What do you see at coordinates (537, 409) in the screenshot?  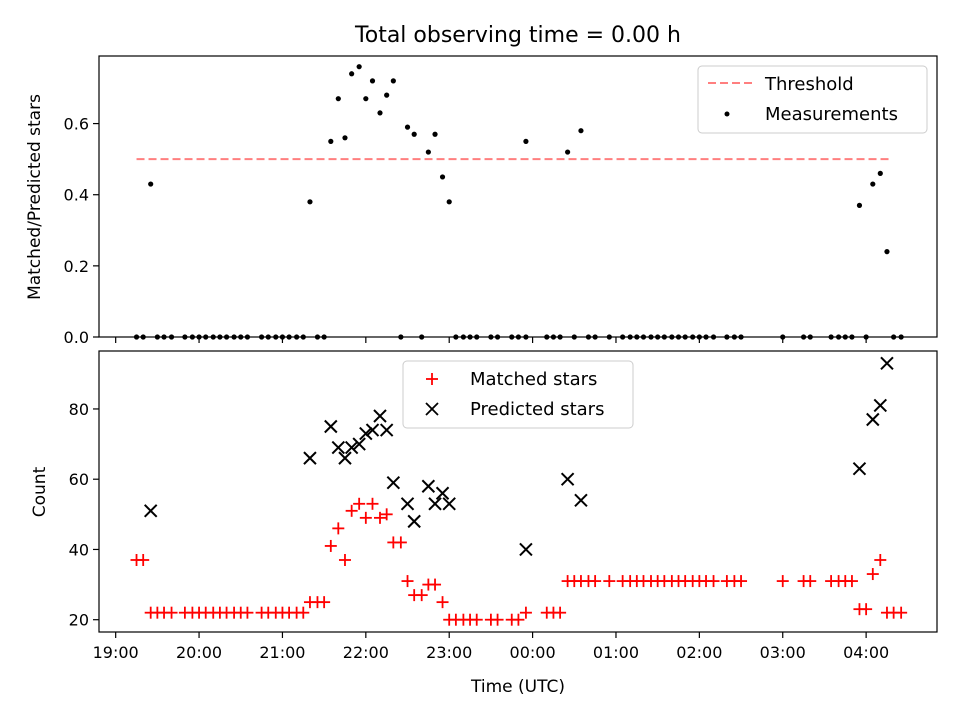 I see `legend-predicted-label: Predicted stars` at bounding box center [537, 409].